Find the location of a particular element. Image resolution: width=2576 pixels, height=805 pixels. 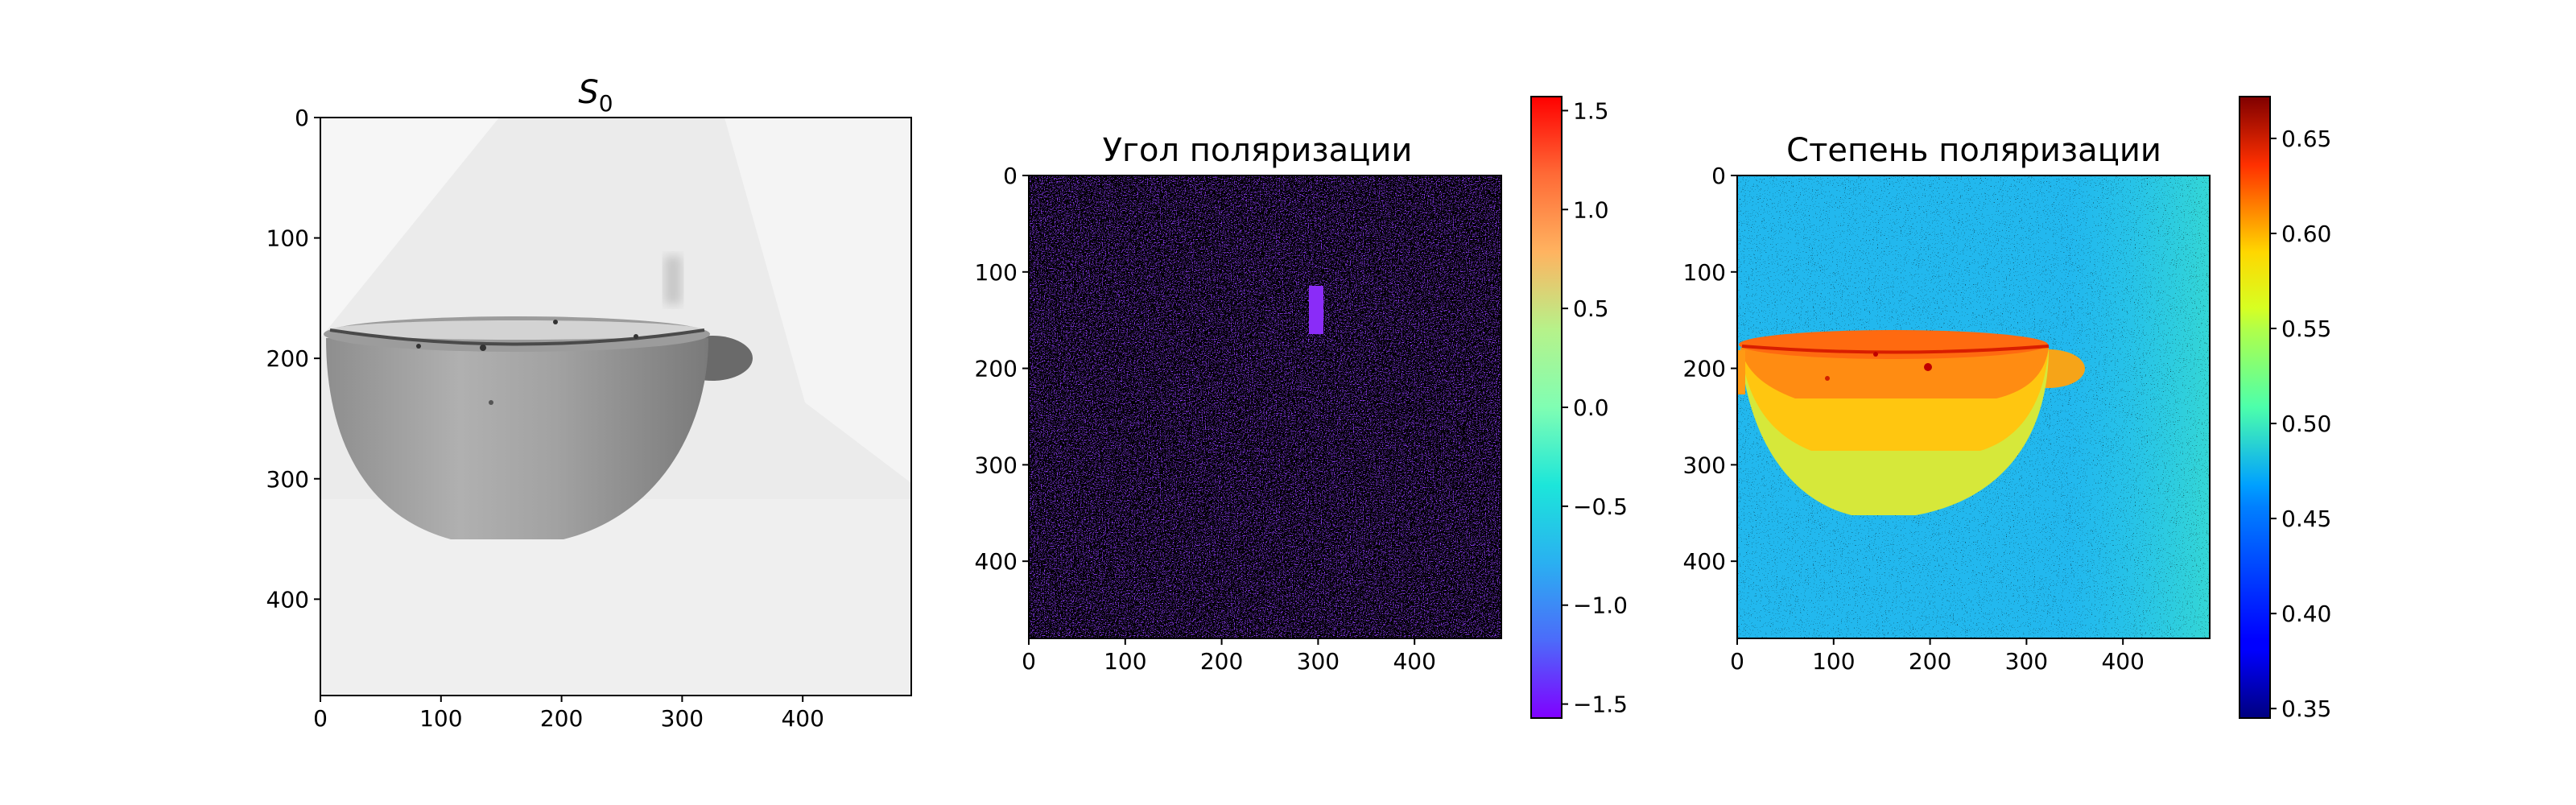

angle-ytick-label: 100 is located at coordinates (996, 272).